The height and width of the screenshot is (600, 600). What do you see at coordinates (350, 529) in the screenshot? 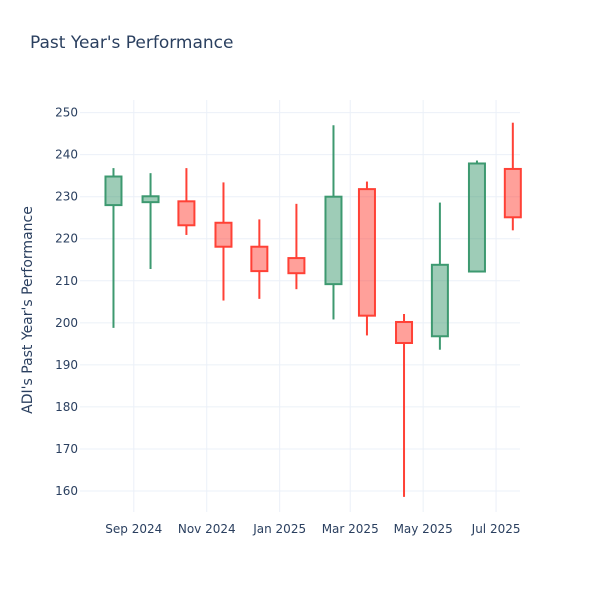
I see `x-tick-label: Mar 2025` at bounding box center [350, 529].